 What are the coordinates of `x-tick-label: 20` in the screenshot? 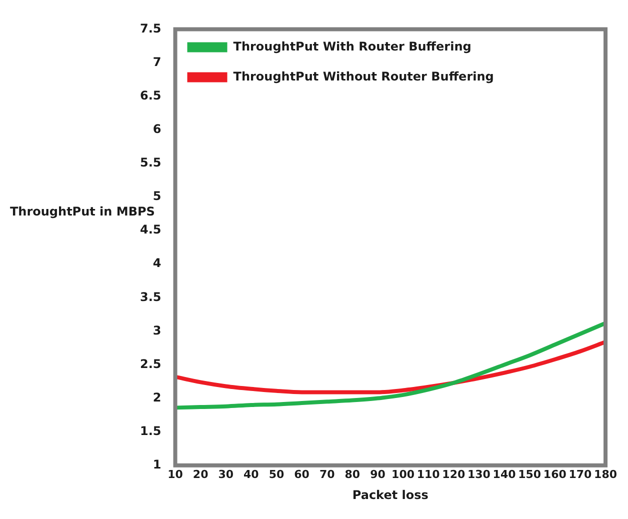 It's located at (200, 474).